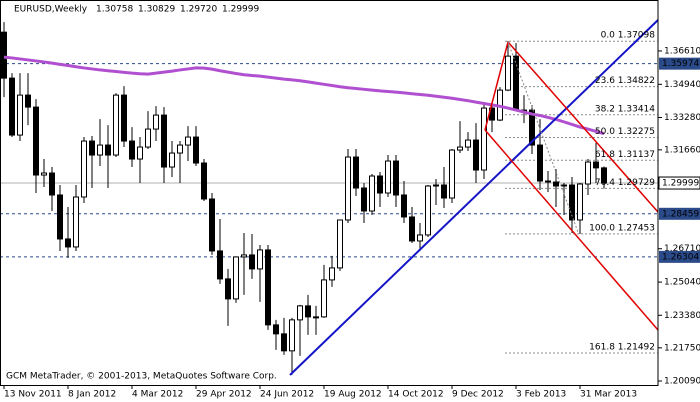 This screenshot has width=700, height=402. Describe the element at coordinates (622, 347) in the screenshot. I see `fib-label: 161.8 1.21492` at that location.